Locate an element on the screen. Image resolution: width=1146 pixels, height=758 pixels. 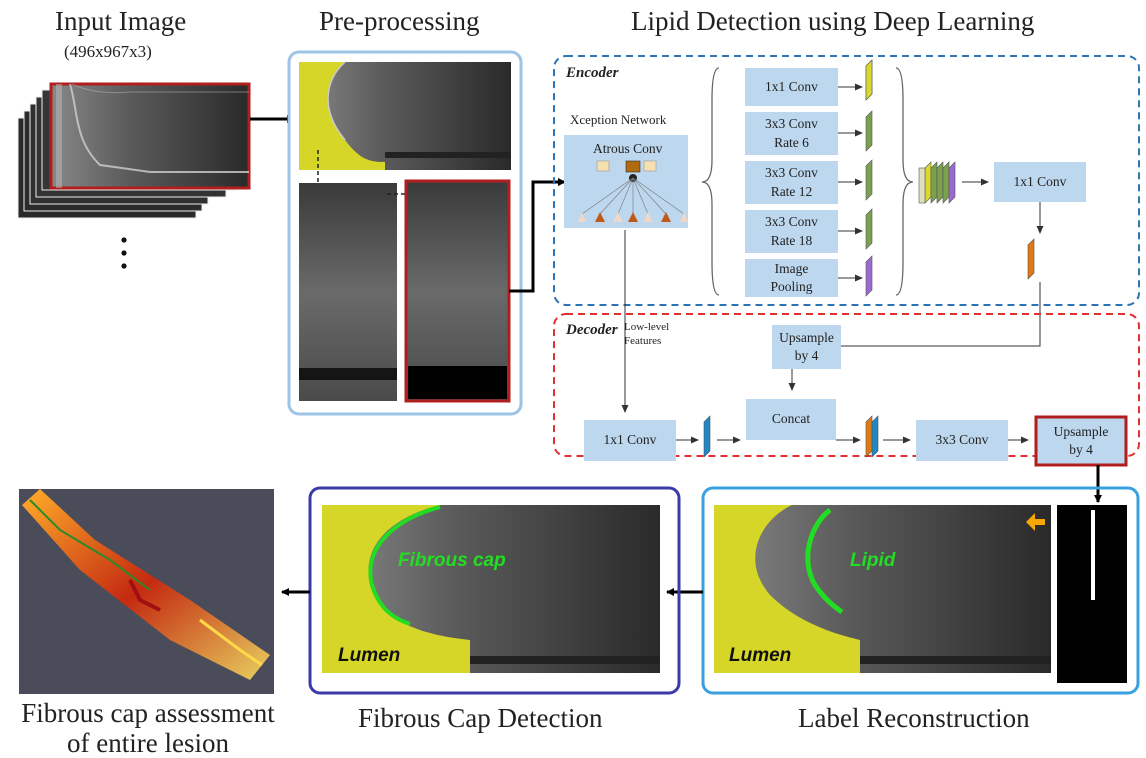
decoder-frame is located at coordinates (846, 385).